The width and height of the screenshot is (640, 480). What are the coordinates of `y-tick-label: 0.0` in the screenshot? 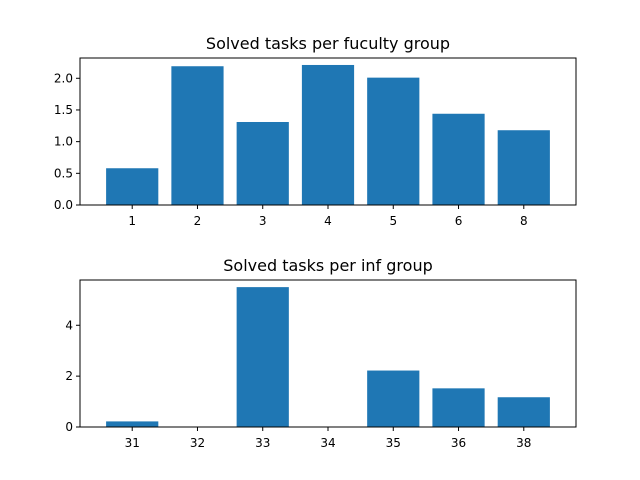 It's located at (63, 205).